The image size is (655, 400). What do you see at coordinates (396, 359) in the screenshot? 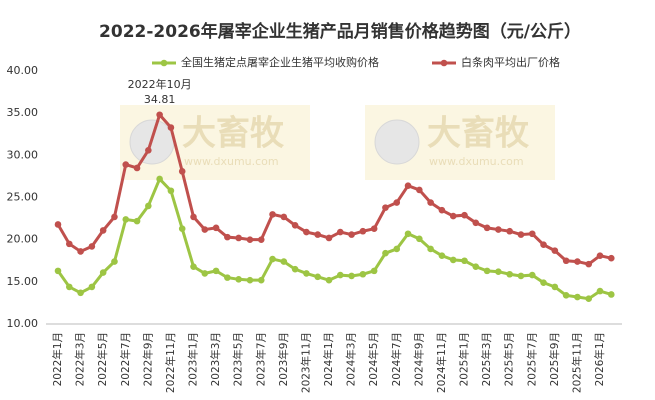
I see `x-tick-label: 2024年7月` at bounding box center [396, 359].